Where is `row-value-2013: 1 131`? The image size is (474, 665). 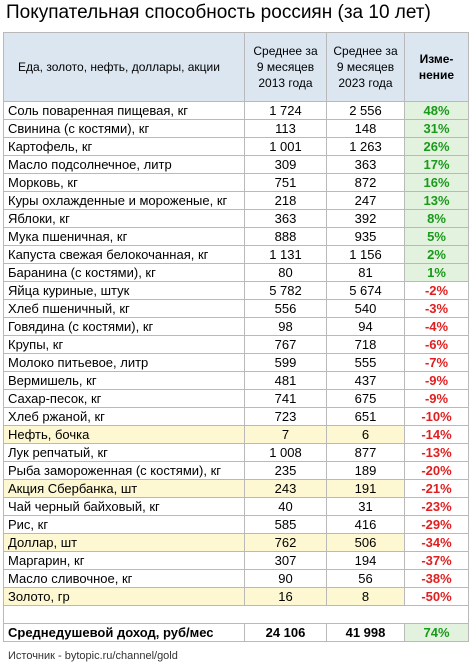 row-value-2013: 1 131 is located at coordinates (285, 254).